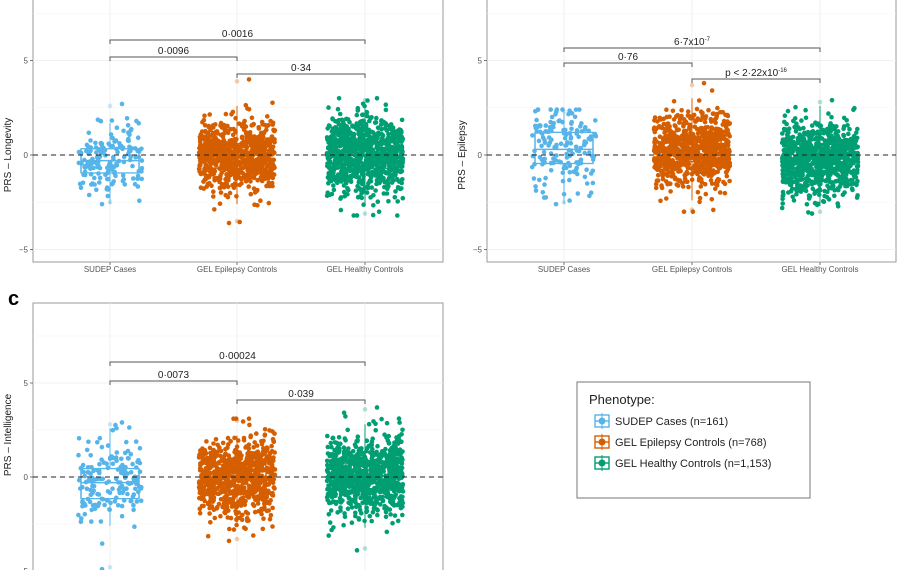 The image size is (900, 570). Describe the element at coordinates (24, 250) in the screenshot. I see `y-tick-label: −5` at that location.